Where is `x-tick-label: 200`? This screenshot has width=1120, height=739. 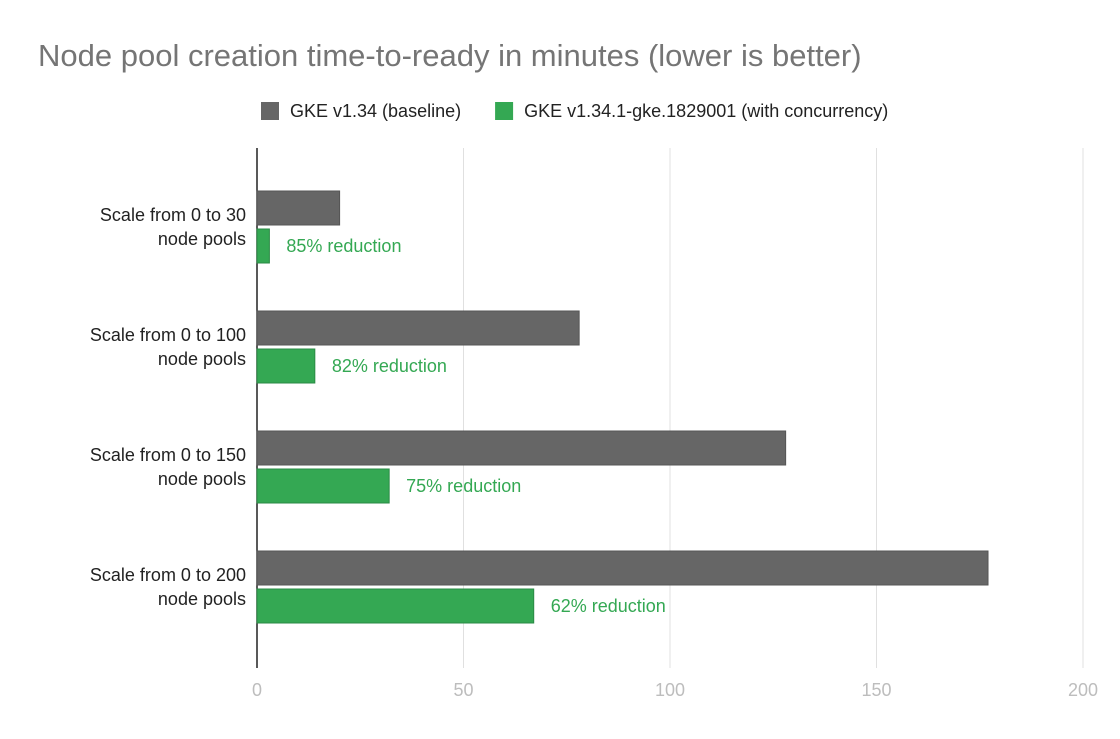 x-tick-label: 200 is located at coordinates (1083, 690).